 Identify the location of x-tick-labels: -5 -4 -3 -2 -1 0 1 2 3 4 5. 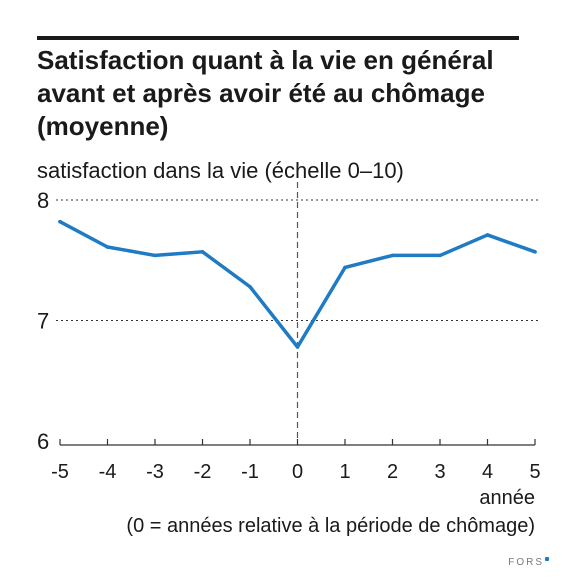
(295, 472).